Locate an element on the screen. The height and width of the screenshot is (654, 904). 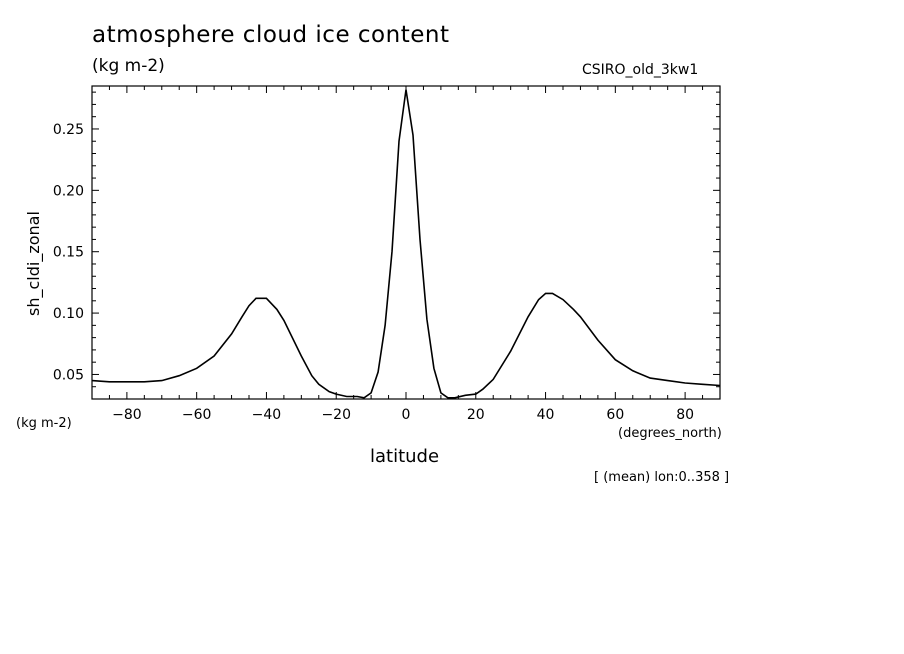
chart-units: (kg m-2) is located at coordinates (128, 66).